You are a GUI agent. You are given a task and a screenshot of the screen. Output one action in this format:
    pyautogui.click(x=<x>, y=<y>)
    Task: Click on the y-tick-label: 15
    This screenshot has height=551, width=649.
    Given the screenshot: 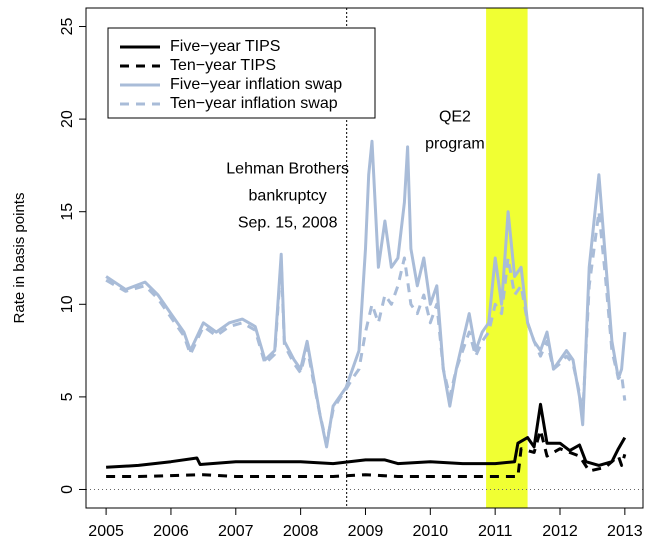 What is the action you would take?
    pyautogui.click(x=67, y=212)
    